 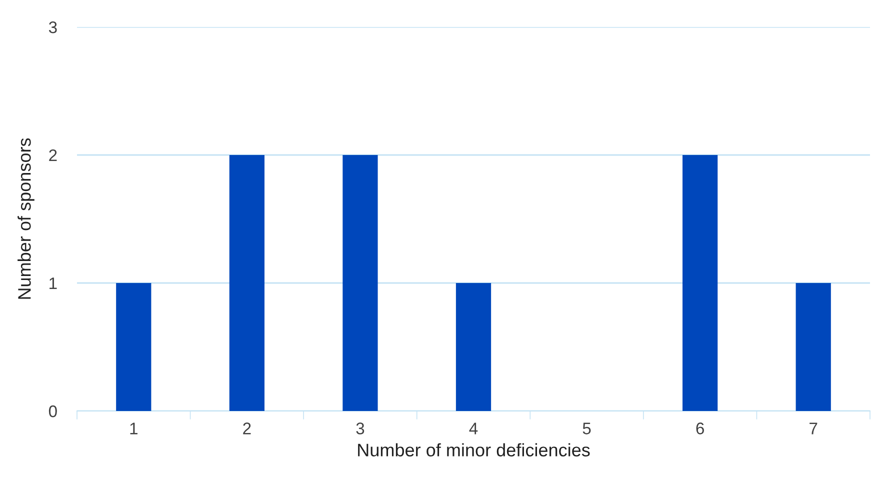 What do you see at coordinates (814, 428) in the screenshot?
I see `x-tick-label: 7` at bounding box center [814, 428].